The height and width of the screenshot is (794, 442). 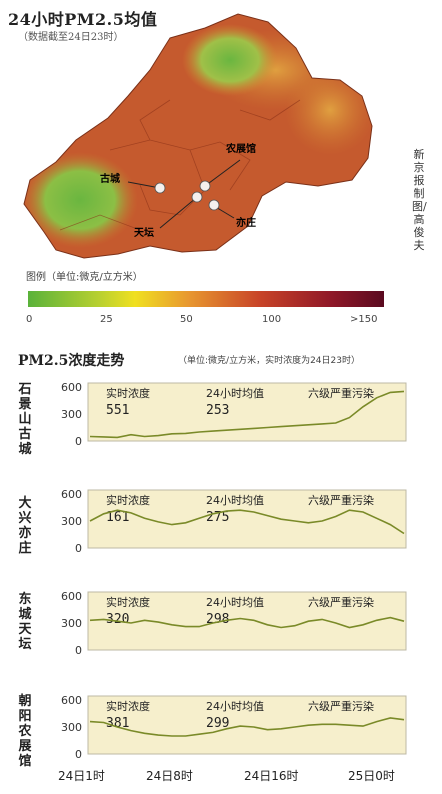 I want to click on site-label-daxing: 大兴亦庄, so click(x=25, y=526).